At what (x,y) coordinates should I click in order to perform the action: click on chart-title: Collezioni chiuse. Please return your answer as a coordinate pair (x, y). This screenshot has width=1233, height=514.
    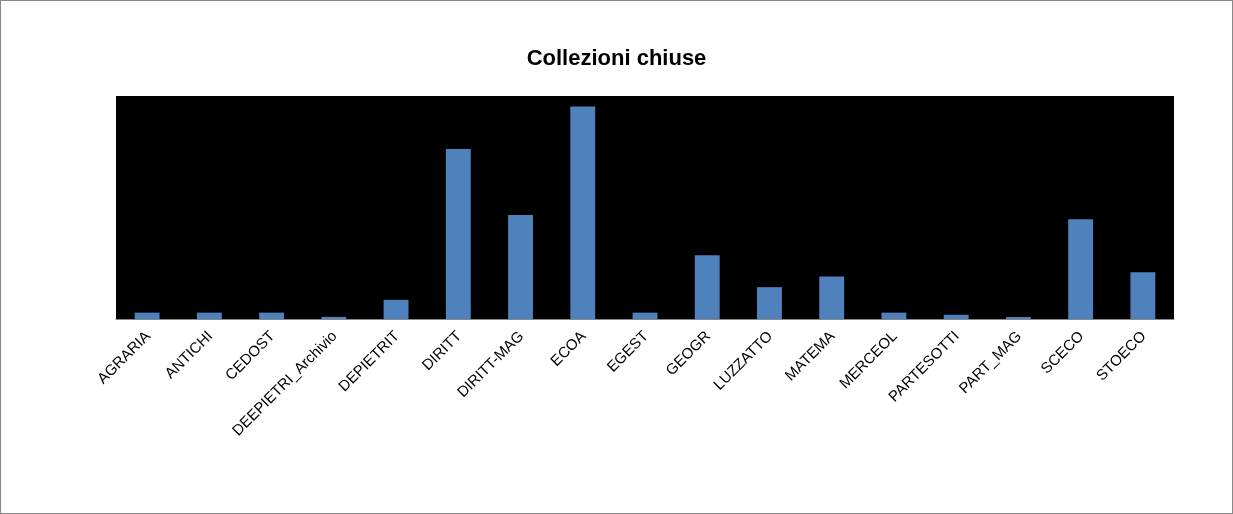
    Looking at the image, I should click on (616, 57).